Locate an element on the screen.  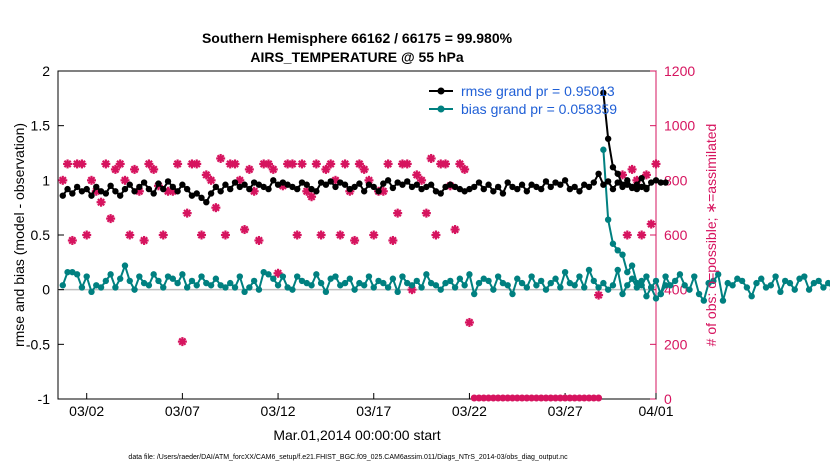
x-tick-label: 03/02 is located at coordinates (86, 411).